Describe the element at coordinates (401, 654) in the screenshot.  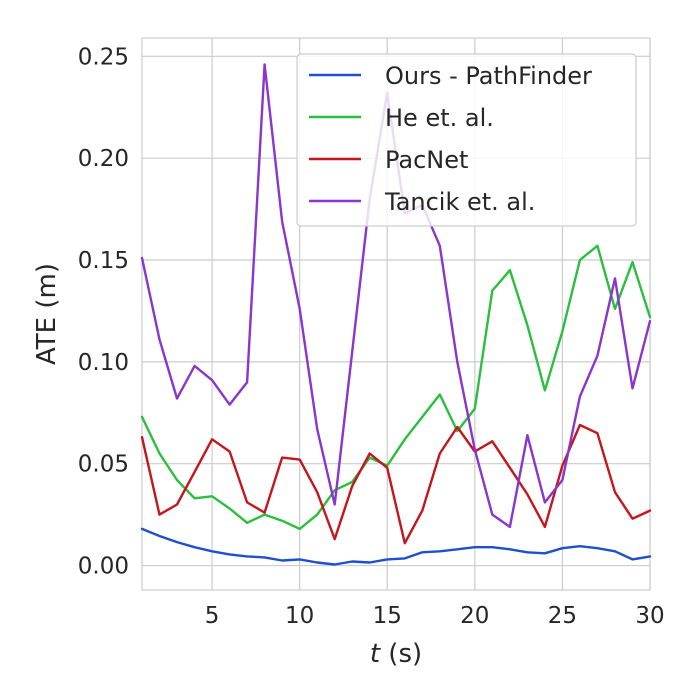
I see `x-axis-label-unit: (s)` at that location.